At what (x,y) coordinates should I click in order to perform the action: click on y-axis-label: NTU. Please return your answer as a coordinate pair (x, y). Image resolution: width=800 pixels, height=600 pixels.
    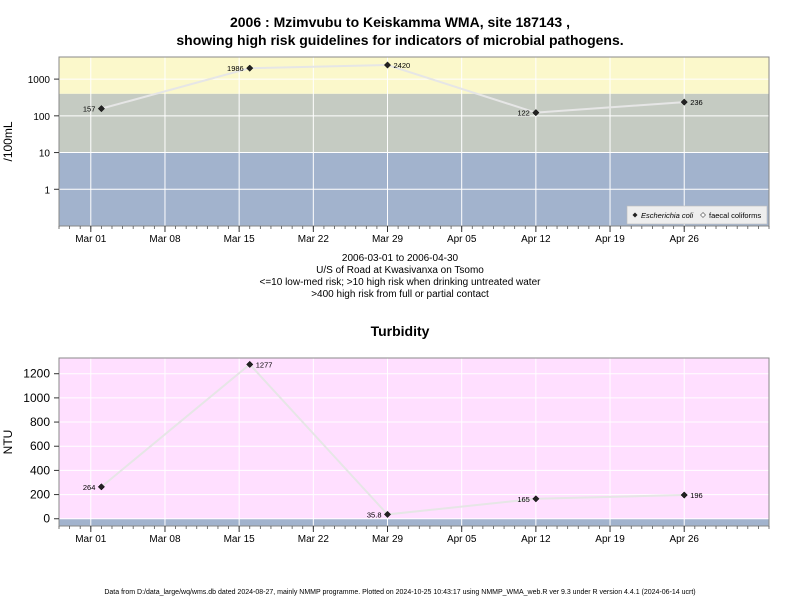
    Looking at the image, I should click on (8, 442).